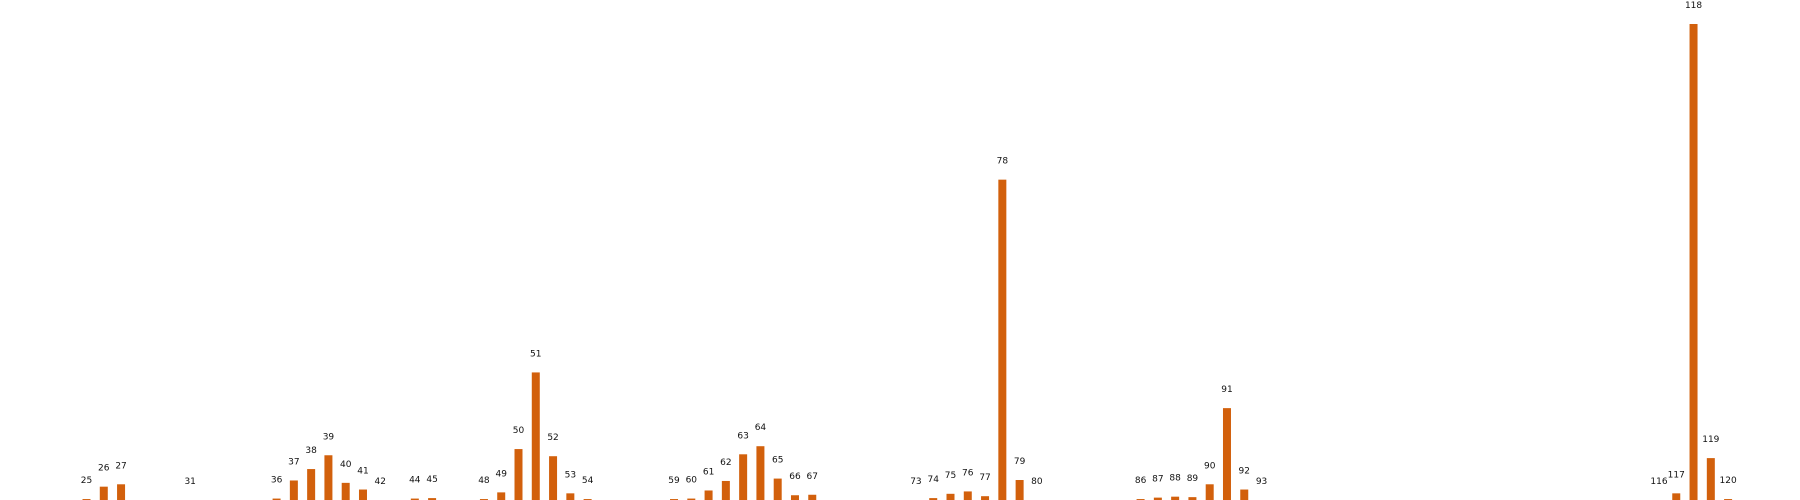  Describe the element at coordinates (535, 354) in the screenshot. I see `bar-label-51: 51` at that location.